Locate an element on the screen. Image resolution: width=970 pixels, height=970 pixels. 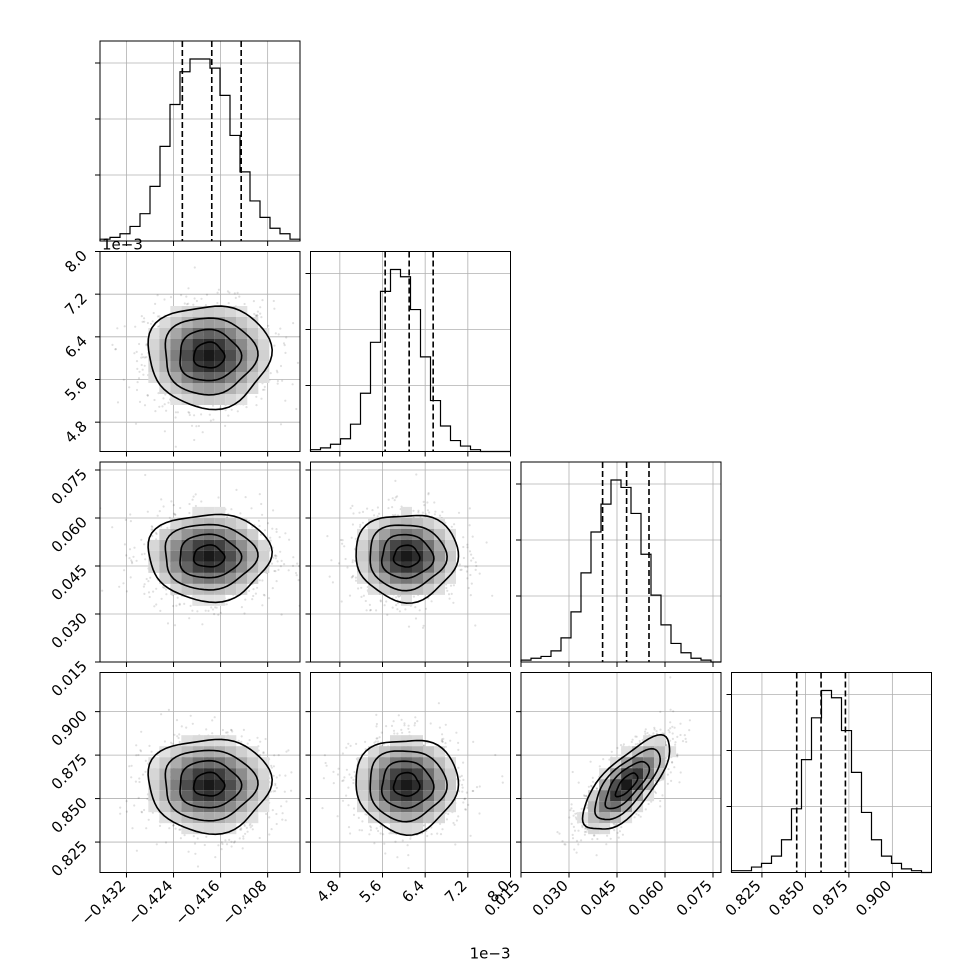
panel-frame is located at coordinates (410, 351).